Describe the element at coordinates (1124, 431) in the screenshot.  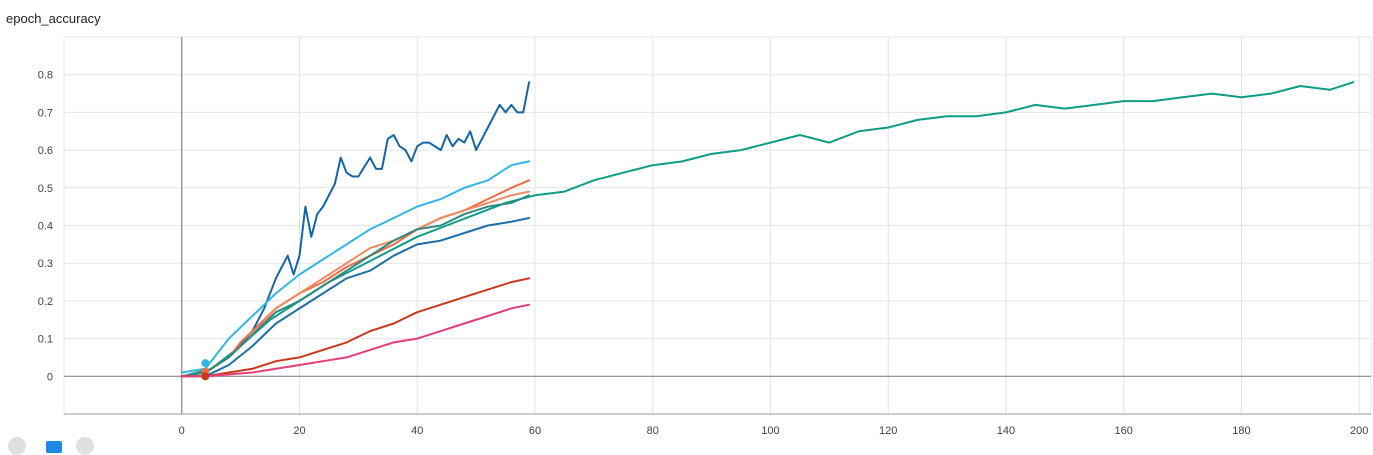
I see `x-tick-label: 160` at that location.